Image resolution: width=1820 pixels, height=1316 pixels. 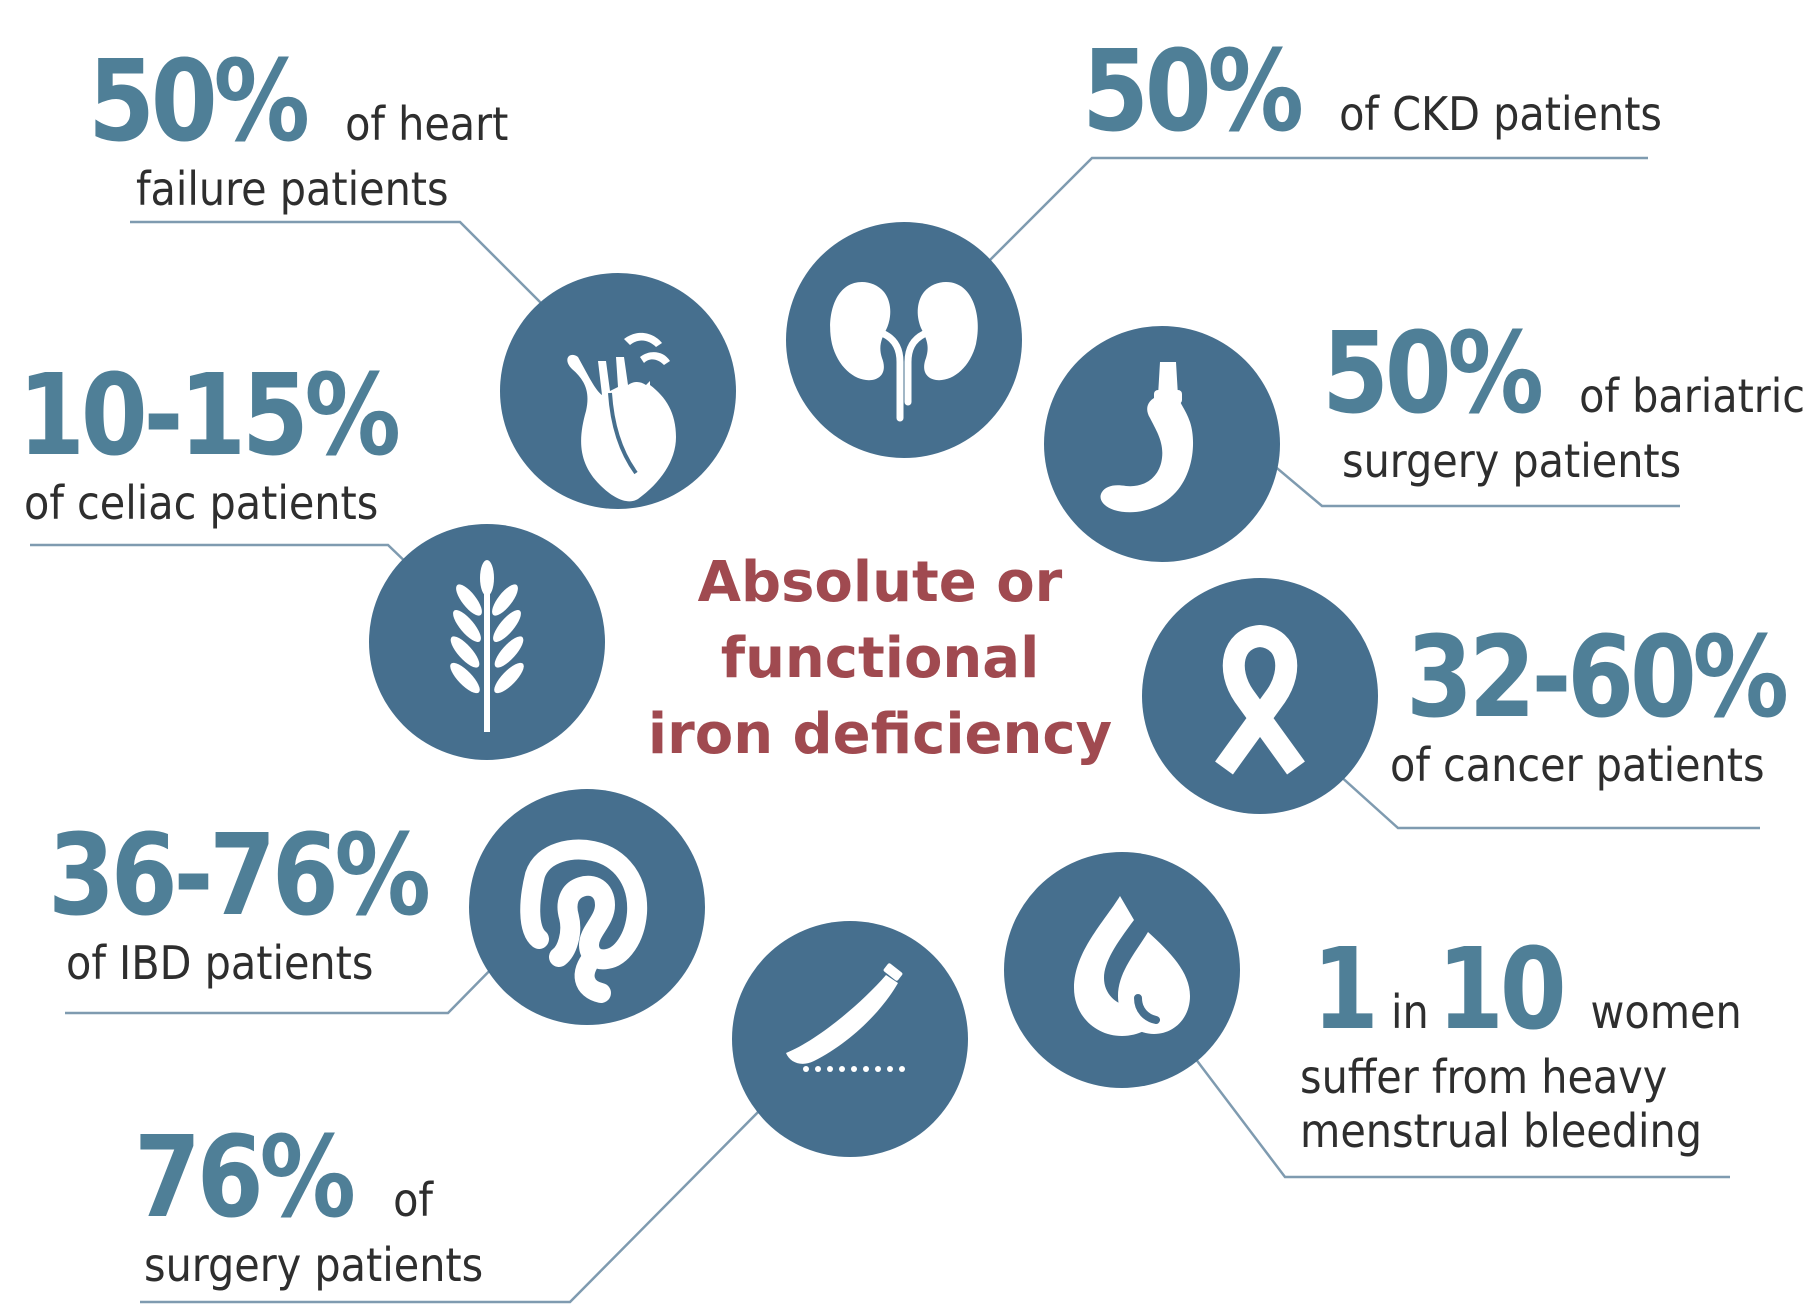 What do you see at coordinates (487, 646) in the screenshot?
I see `wheat-icon` at bounding box center [487, 646].